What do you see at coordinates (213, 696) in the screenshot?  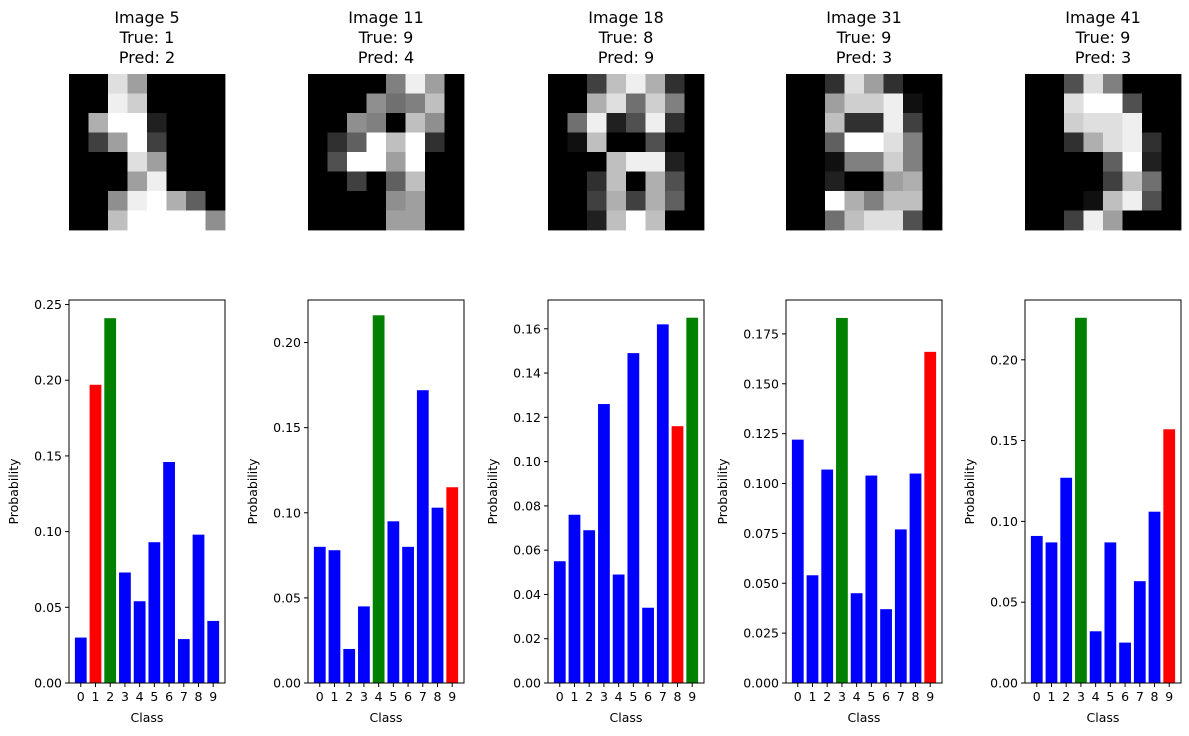 I see `x-tick-label: 9` at bounding box center [213, 696].